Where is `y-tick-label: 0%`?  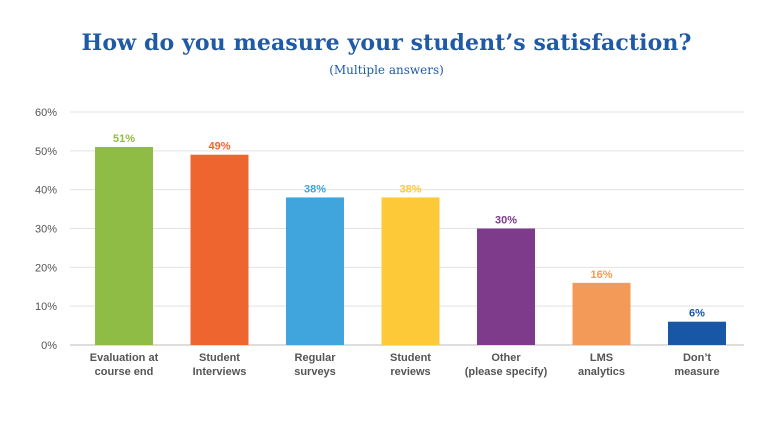 y-tick-label: 0% is located at coordinates (49, 346).